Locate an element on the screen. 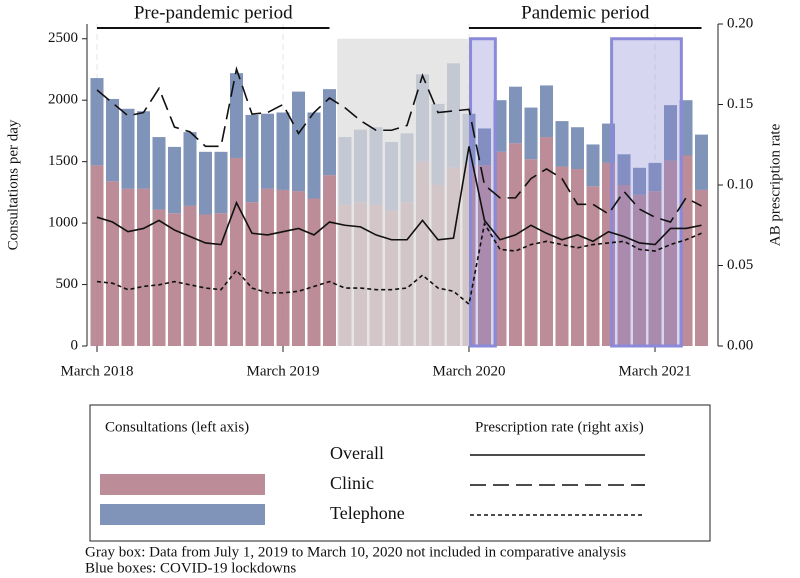 This screenshot has height=578, width=800. y2-tick-label: 0.20 is located at coordinates (740, 23).